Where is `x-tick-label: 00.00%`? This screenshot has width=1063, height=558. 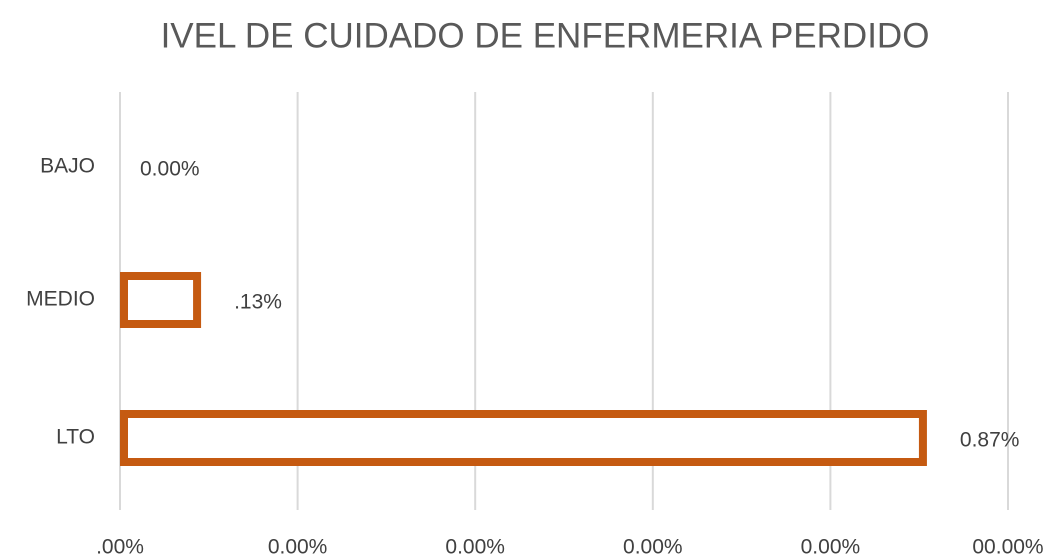
x-tick-label: 00.00% is located at coordinates (1007, 547).